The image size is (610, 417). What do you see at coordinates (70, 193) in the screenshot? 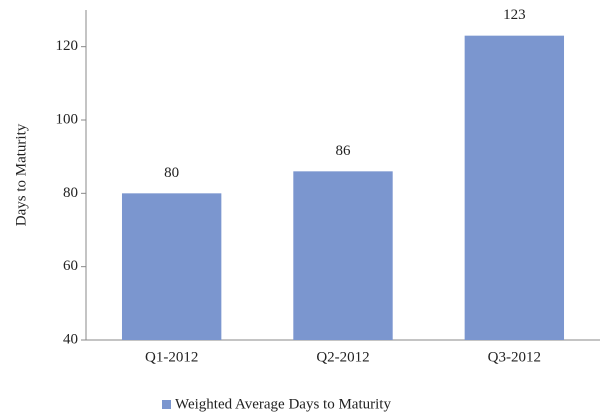
I see `y-tick-label: 80` at bounding box center [70, 193].